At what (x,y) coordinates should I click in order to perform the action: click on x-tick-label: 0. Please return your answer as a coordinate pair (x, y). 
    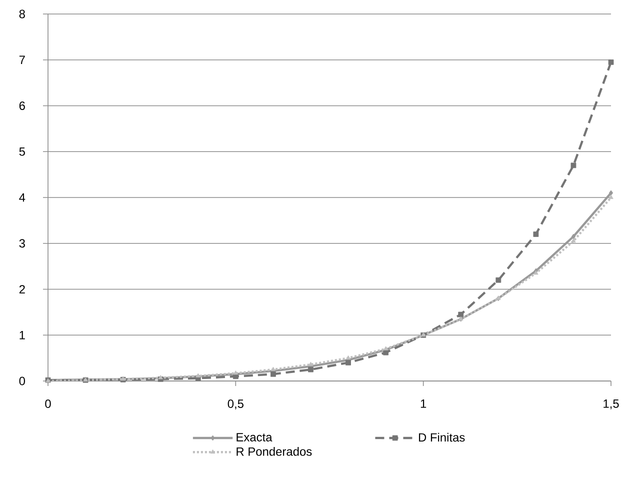
    Looking at the image, I should click on (48, 404).